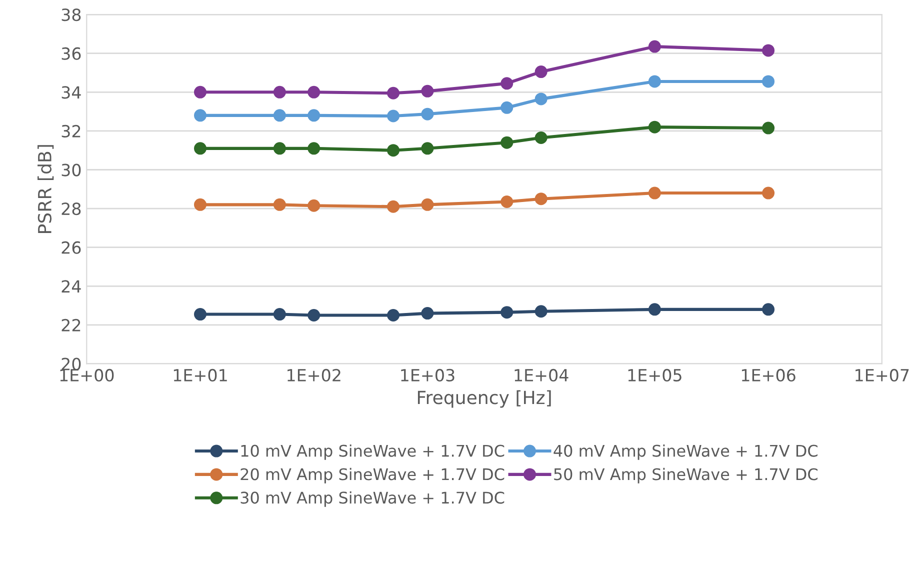  I want to click on y-tick-label: 34, so click(71, 92).